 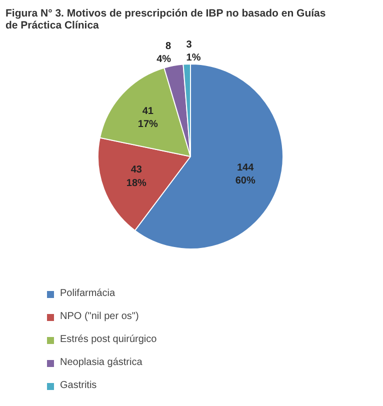 I want to click on legend-label: Estrés post quirúrgico, so click(x=108, y=339).